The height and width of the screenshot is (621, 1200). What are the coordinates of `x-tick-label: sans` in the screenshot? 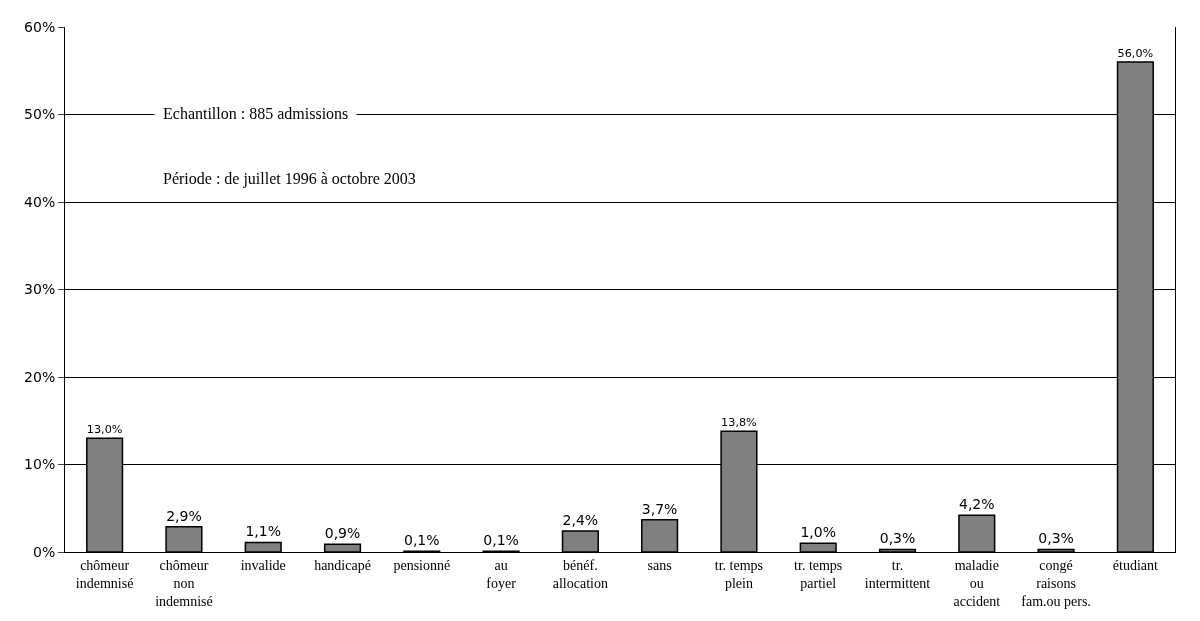 It's located at (659, 565).